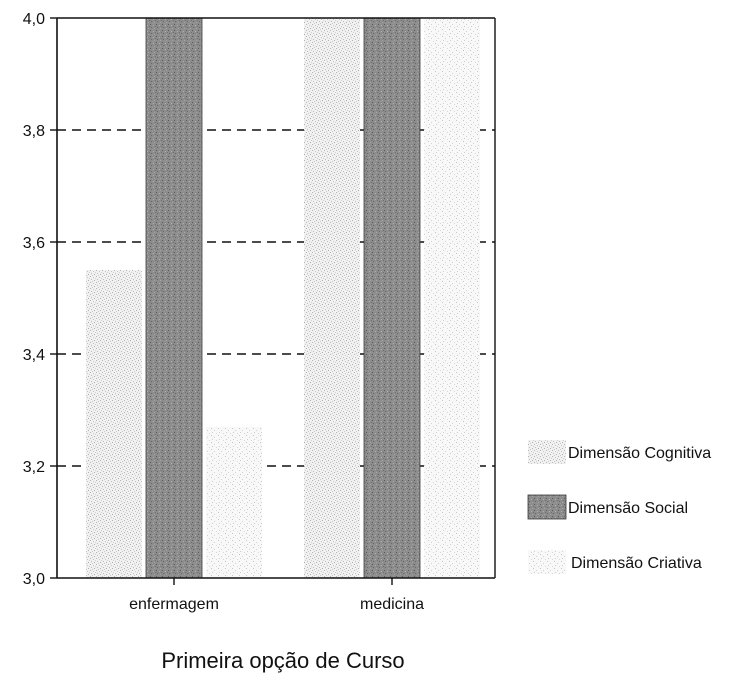  What do you see at coordinates (282, 660) in the screenshot?
I see `x-axis-title: Primeira opção de Curso` at bounding box center [282, 660].